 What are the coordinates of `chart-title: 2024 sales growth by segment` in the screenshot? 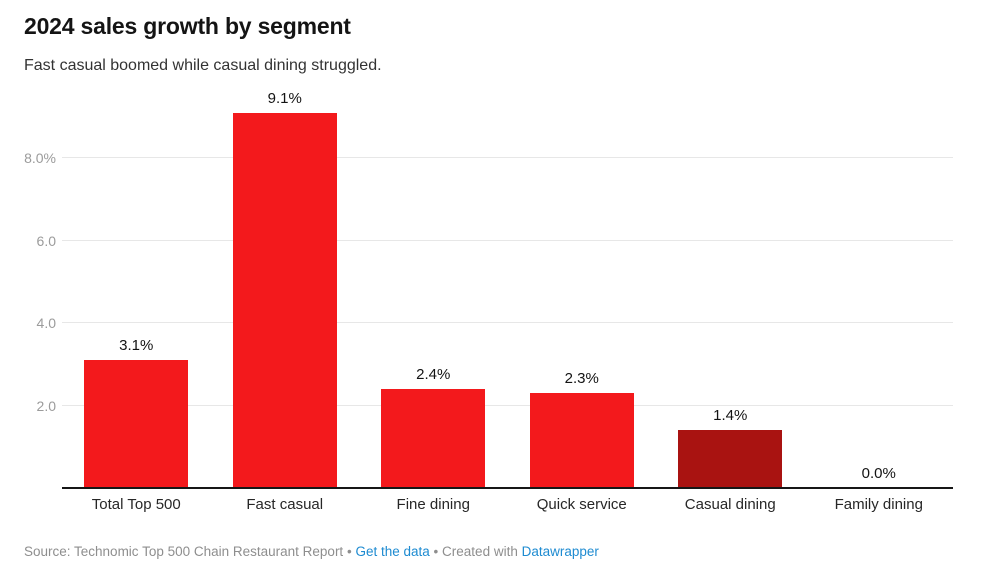 It's located at (187, 26).